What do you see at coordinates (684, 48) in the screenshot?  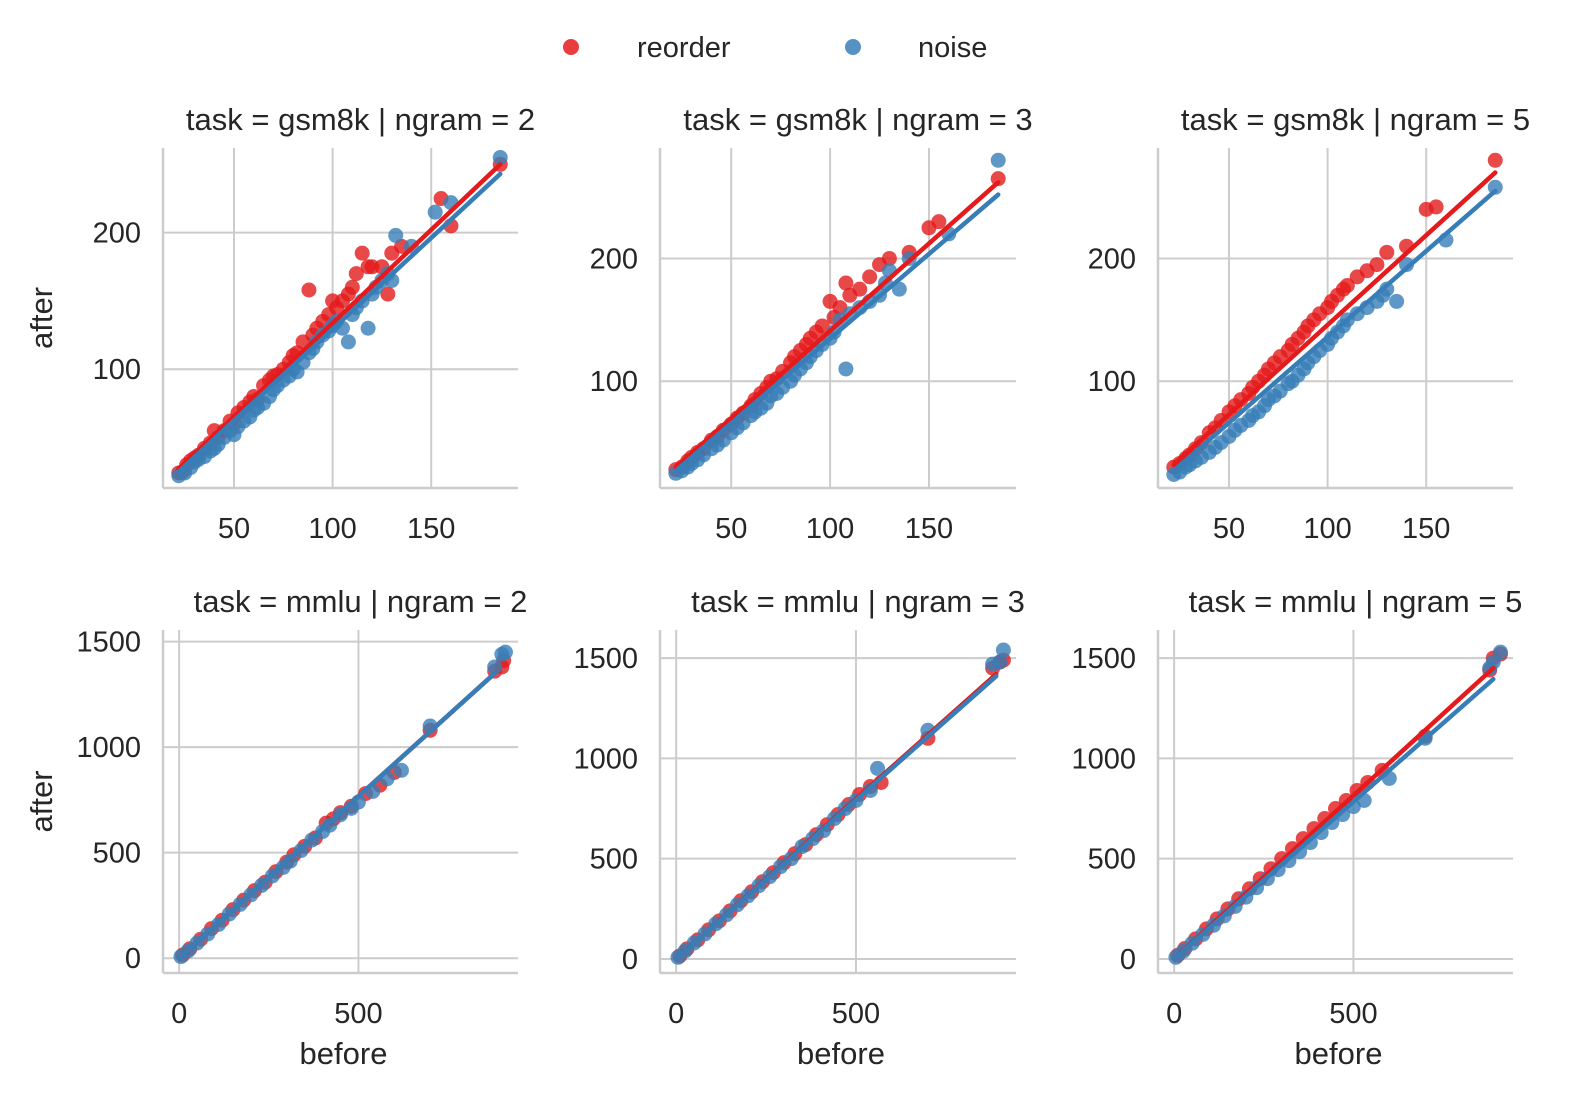 I see `legend-label-reorder: reorder` at bounding box center [684, 48].